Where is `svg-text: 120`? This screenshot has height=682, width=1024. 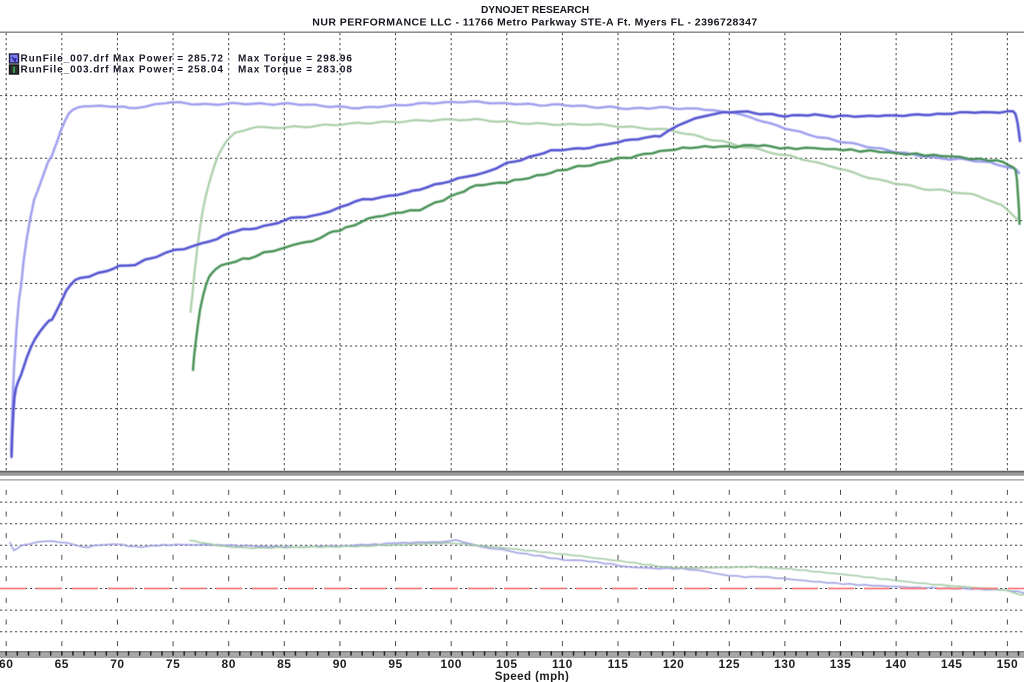
svg-text: 120 is located at coordinates (674, 664).